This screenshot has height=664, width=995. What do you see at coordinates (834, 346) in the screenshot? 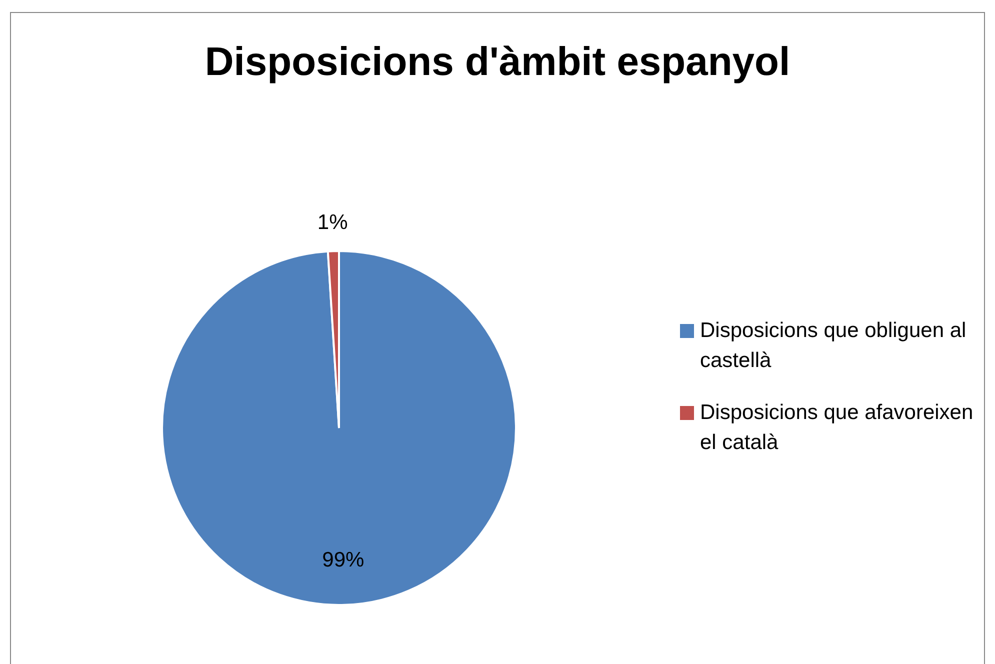
I see `legend-label: Disposicions que obliguen al castellà` at bounding box center [834, 346].